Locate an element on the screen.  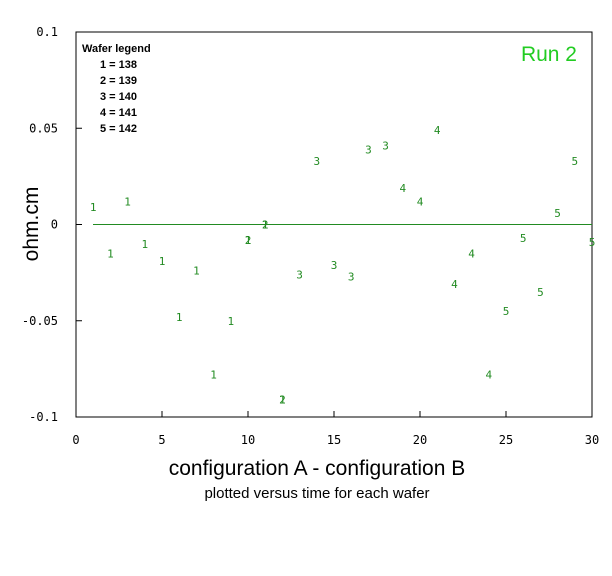
y-axis: 0.1 0.05 0 -0.05 -0.1 is located at coordinates (52, 224).